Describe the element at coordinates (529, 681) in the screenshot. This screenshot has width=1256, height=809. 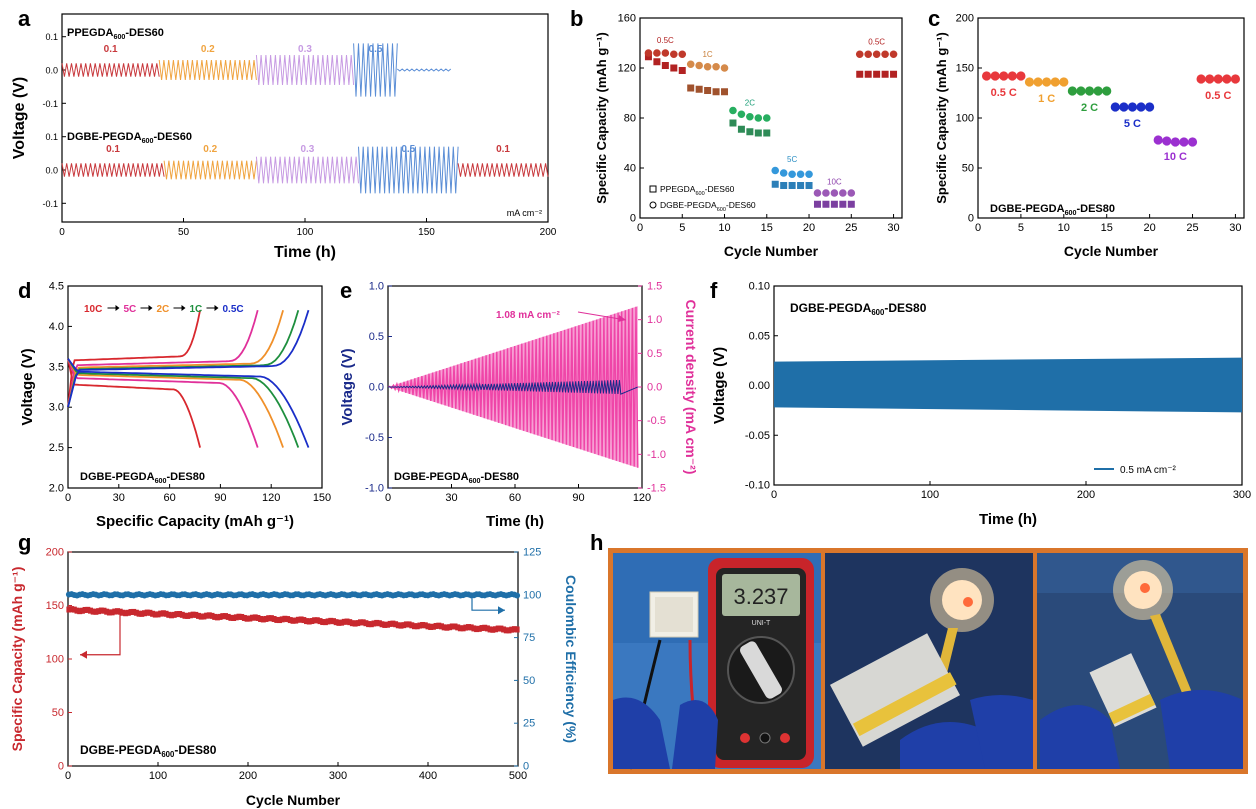
I see `y-tick-label: 50` at that location.